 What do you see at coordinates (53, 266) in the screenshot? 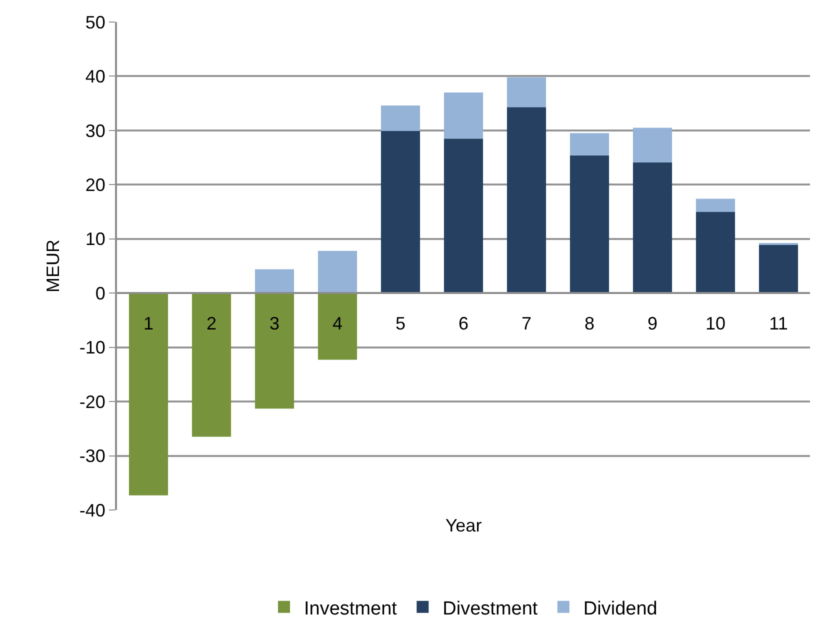
I see `y-axis-title: MEUR` at bounding box center [53, 266].